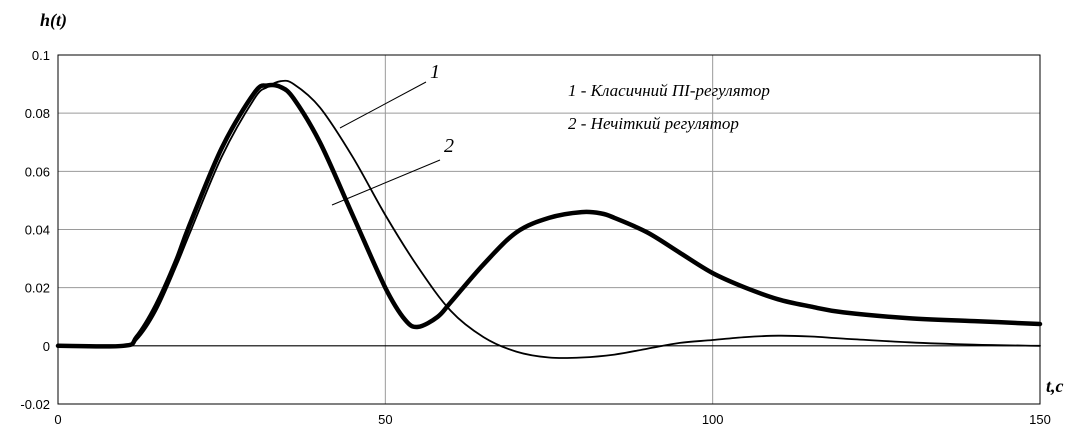 This screenshot has height=432, width=1073. I want to click on y-tick-label: -0.02, so click(35, 404).